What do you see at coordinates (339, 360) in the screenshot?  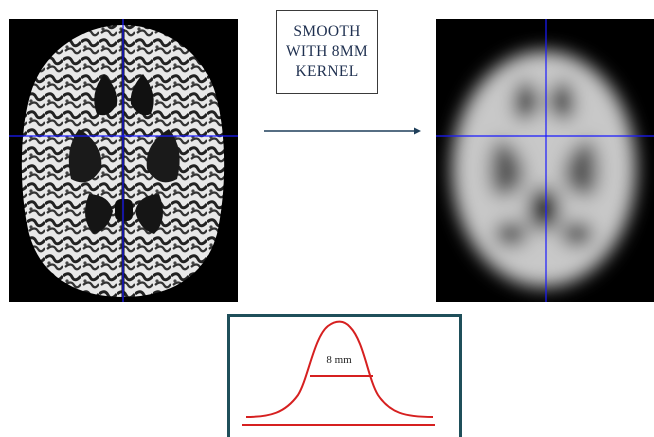 I see `fwhm-label: 8 mm` at bounding box center [339, 360].